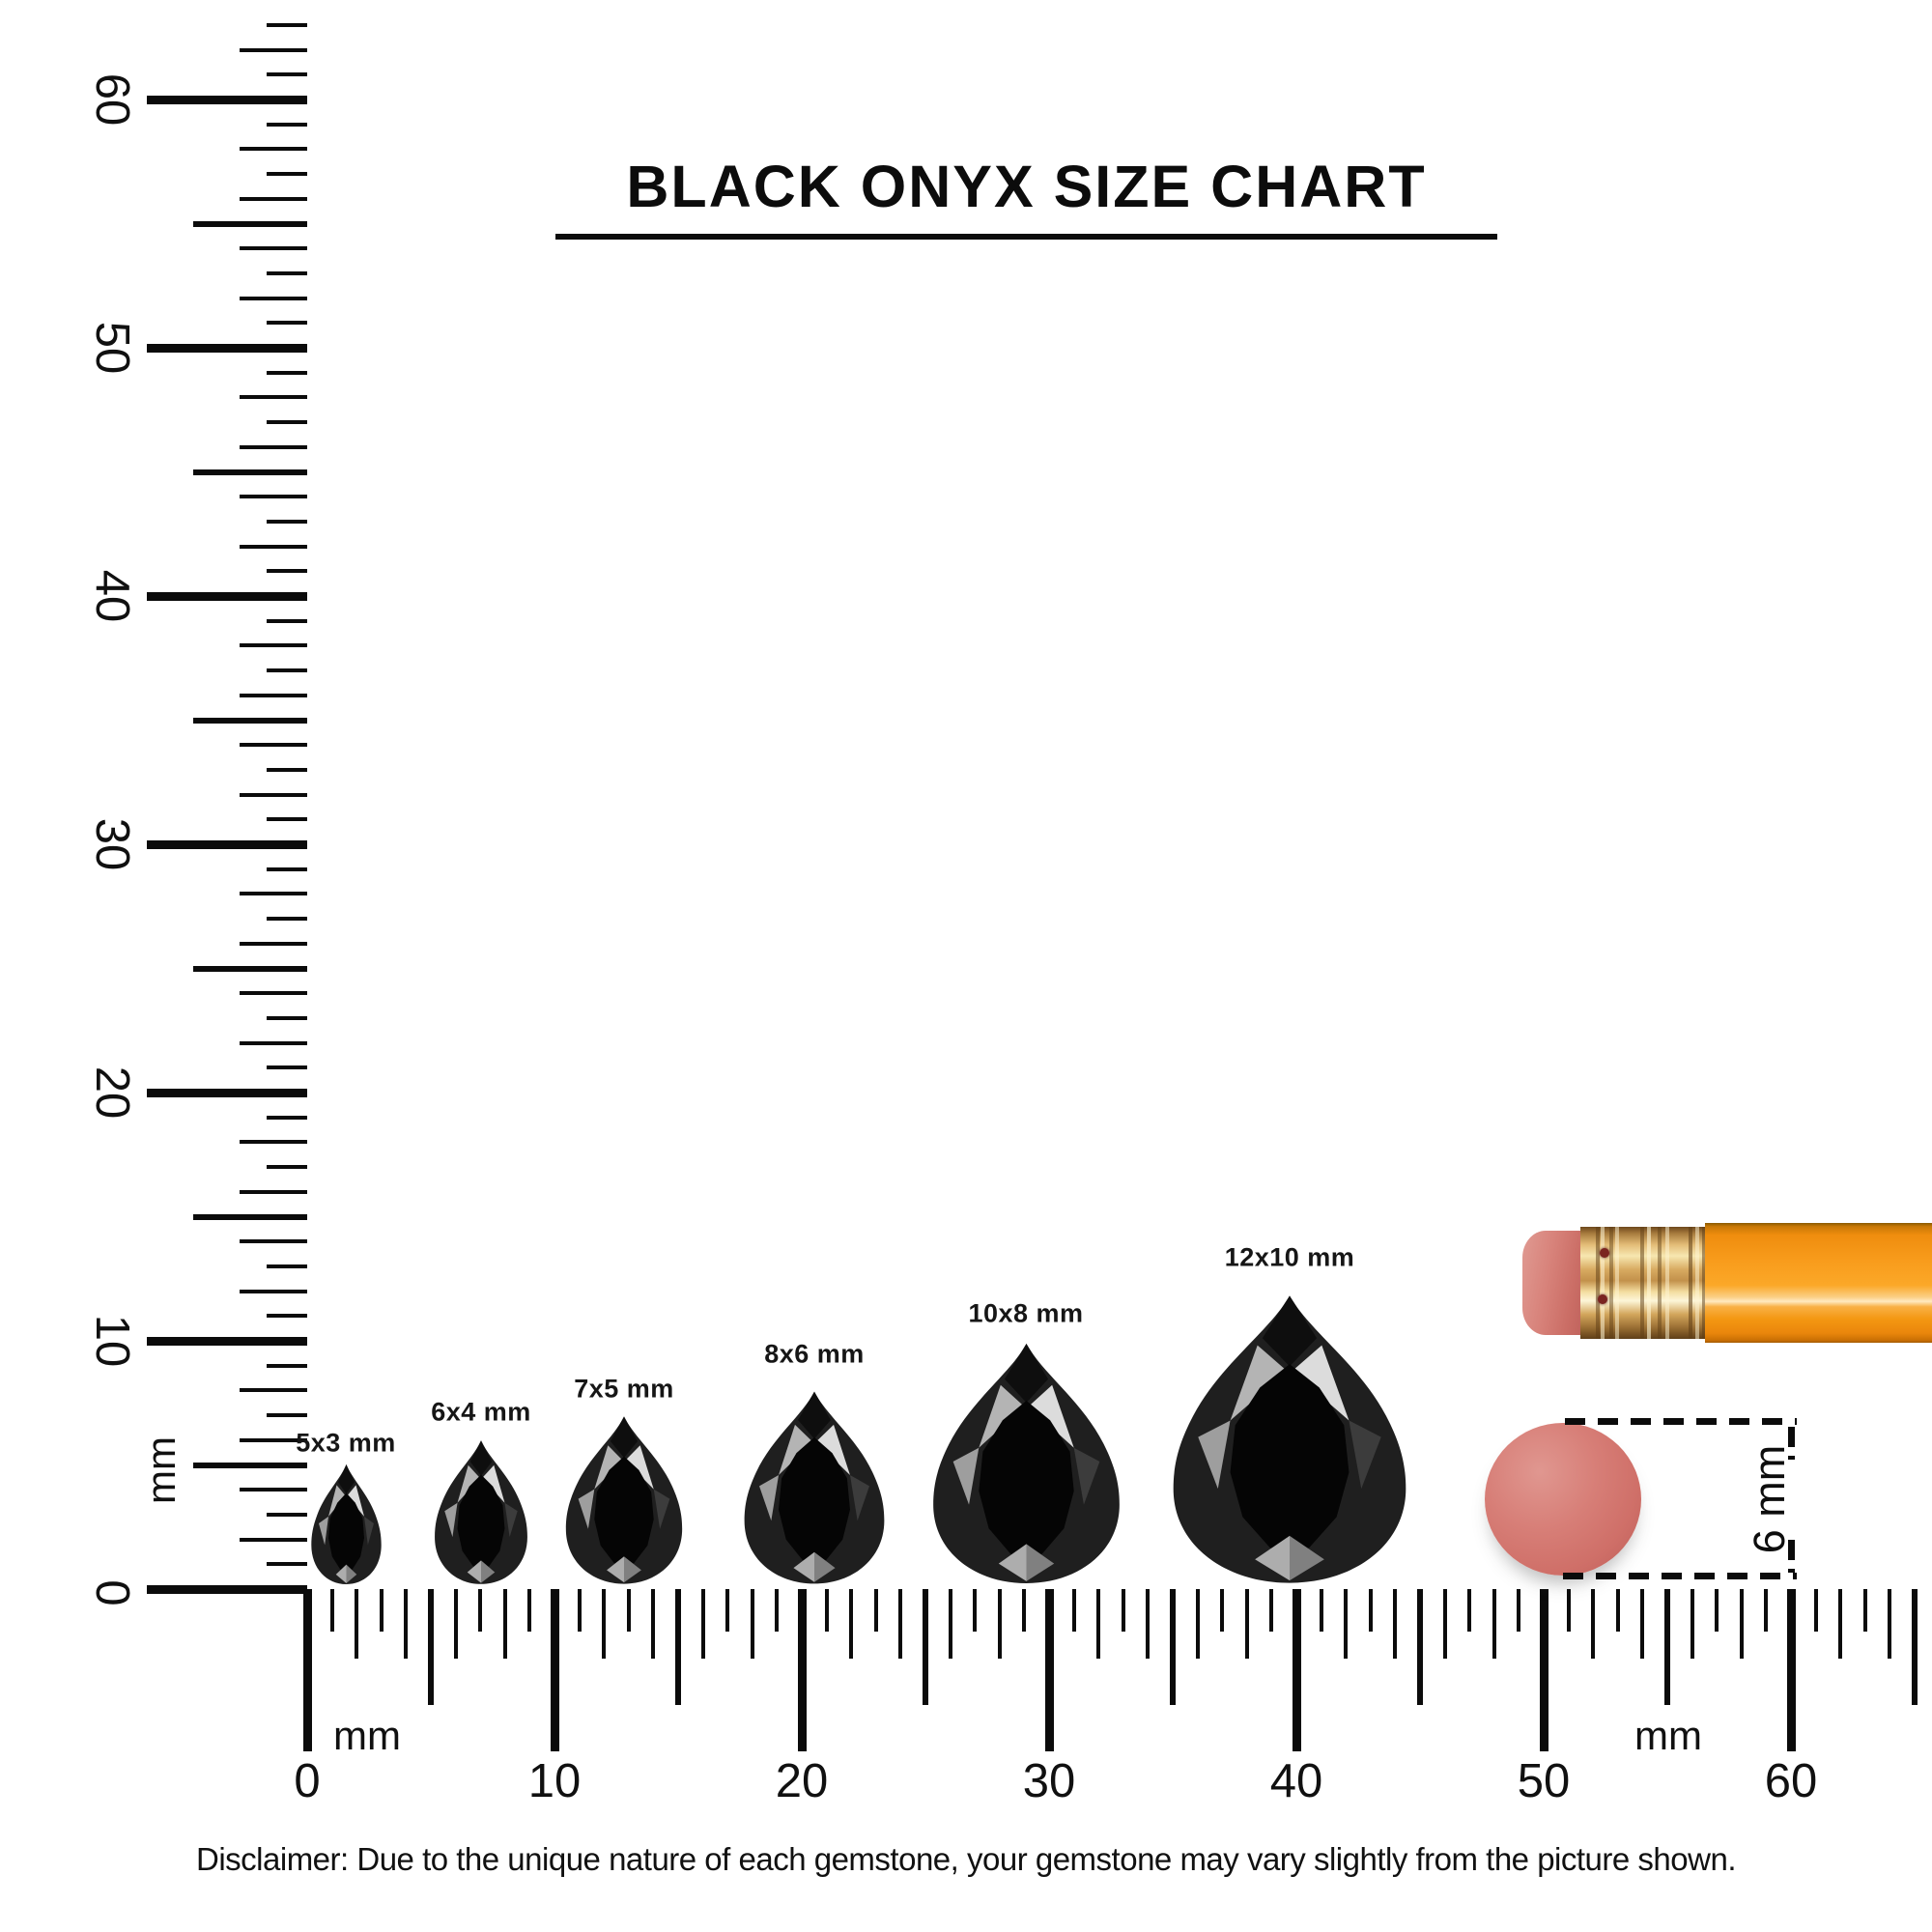  What do you see at coordinates (1604, 1253) in the screenshot?
I see `ferrule-rivet-dot` at bounding box center [1604, 1253].